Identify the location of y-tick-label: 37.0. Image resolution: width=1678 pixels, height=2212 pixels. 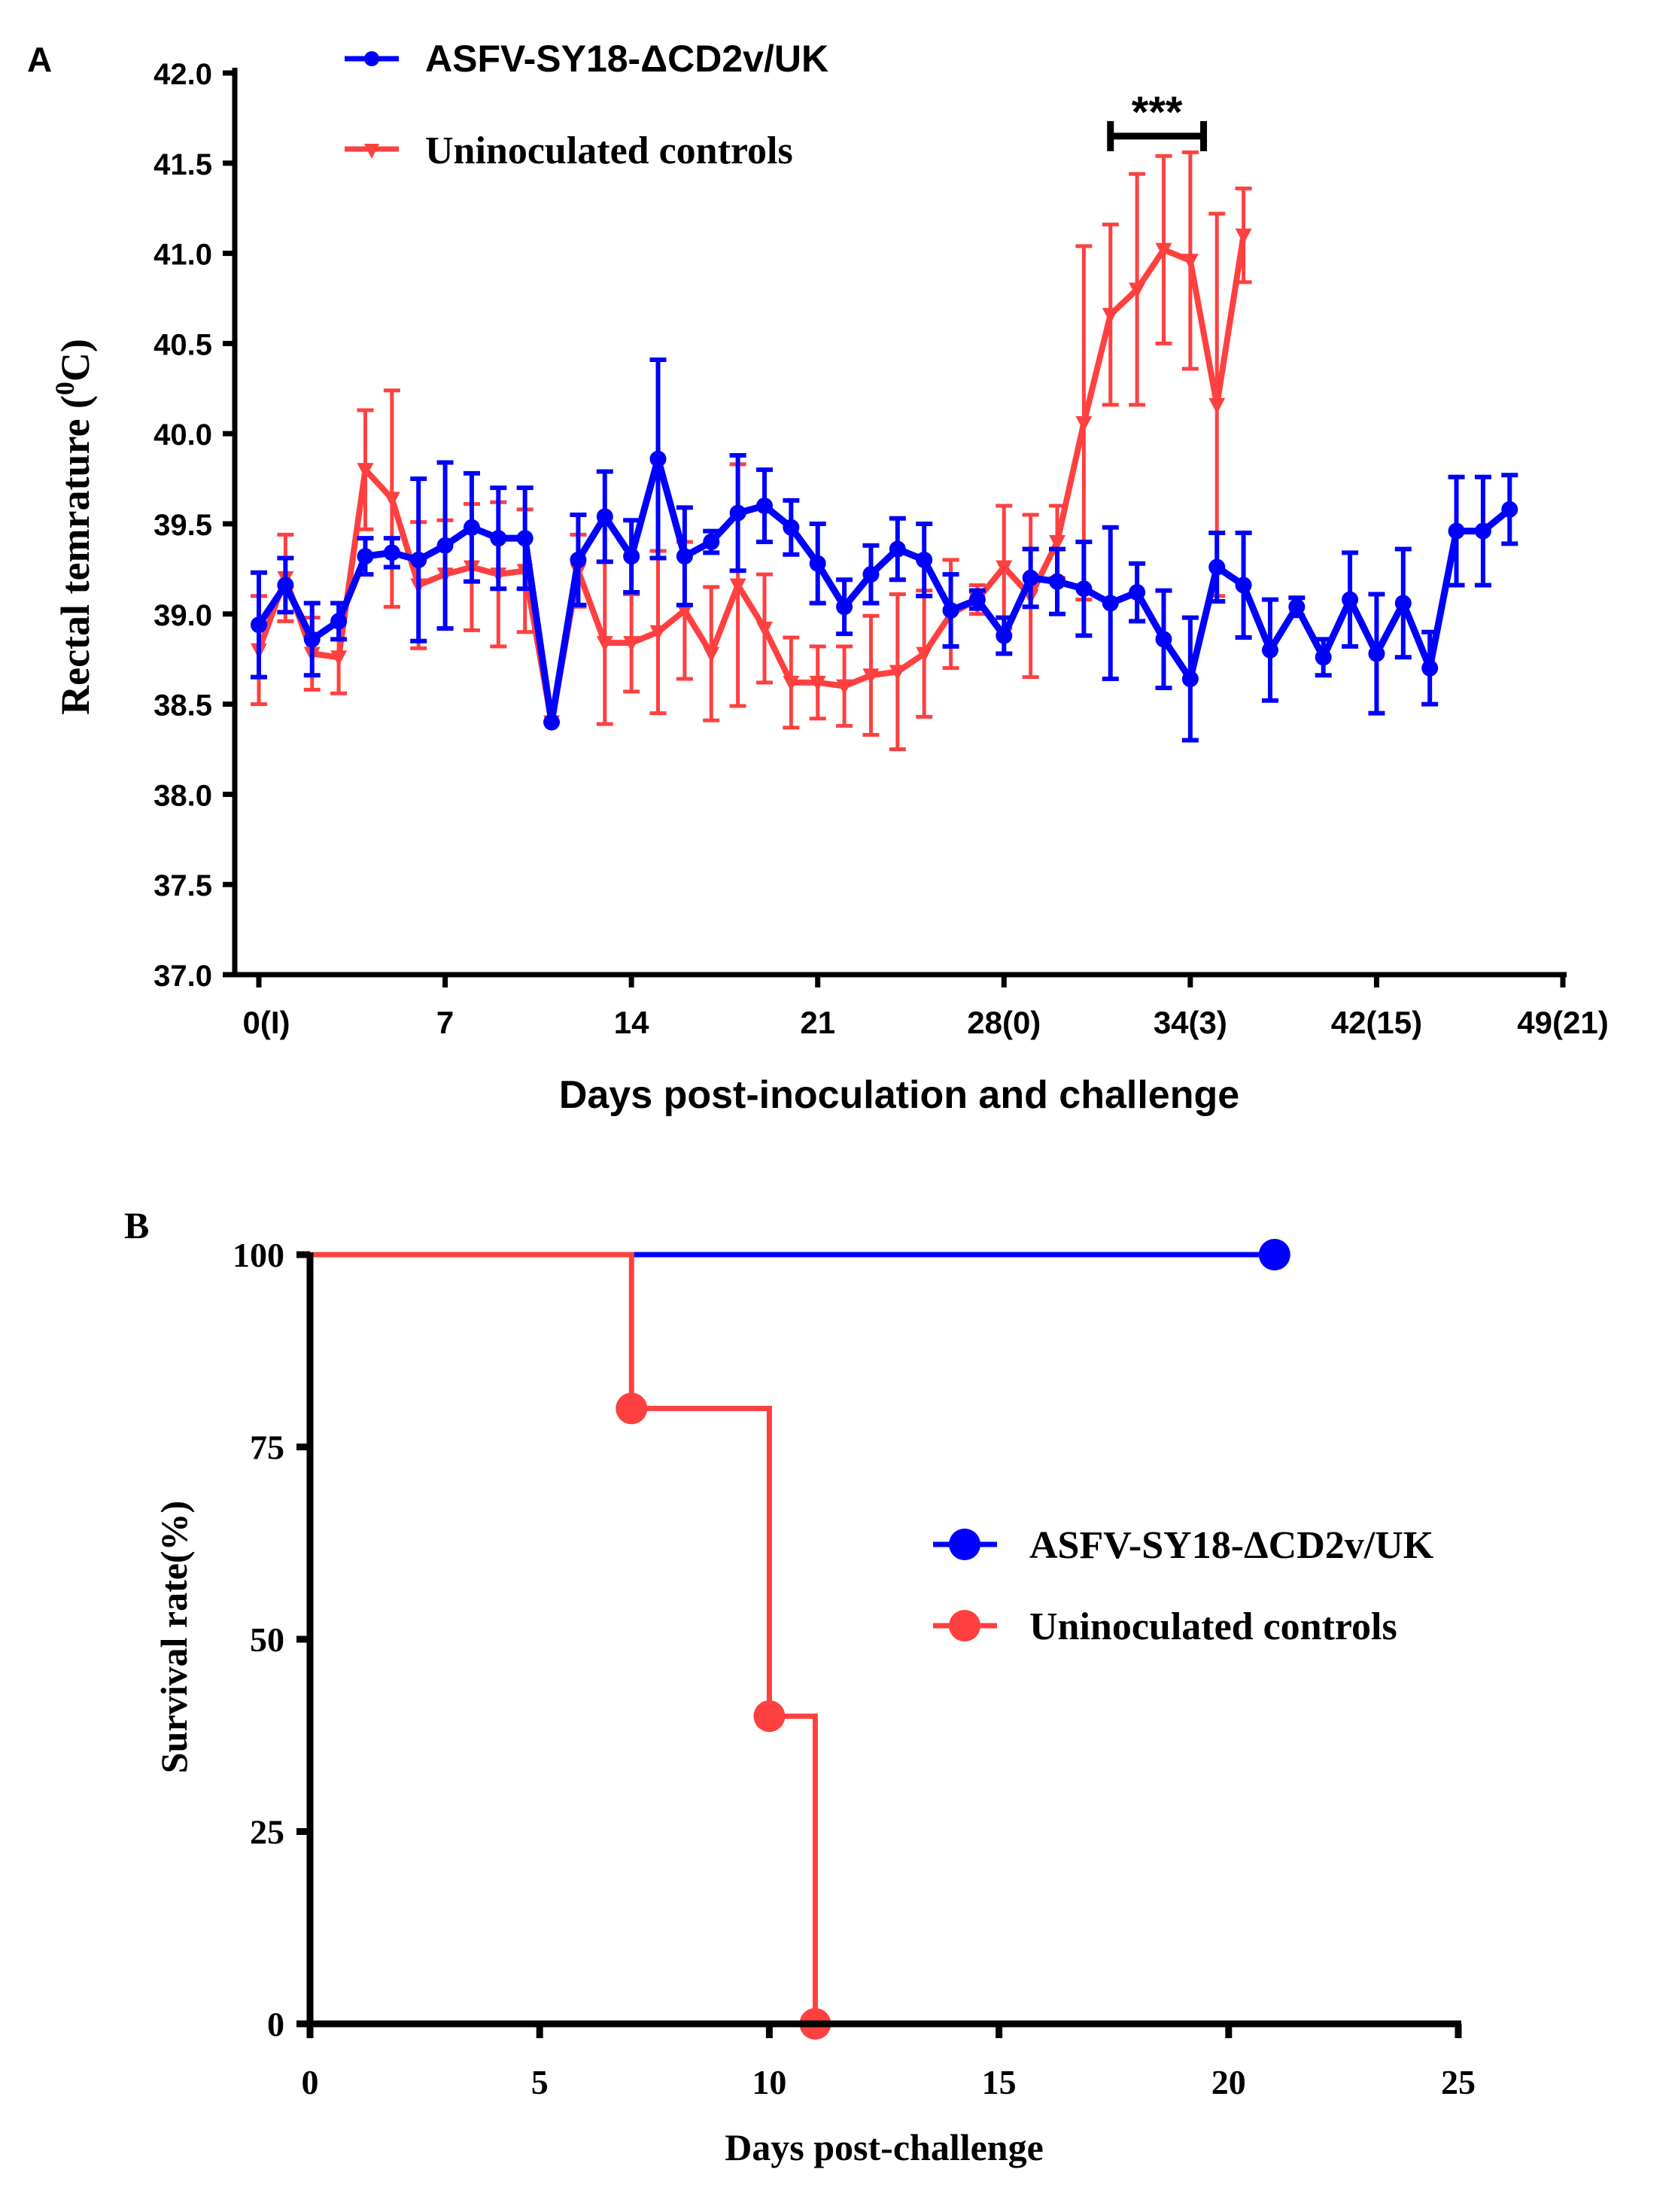
(183, 976).